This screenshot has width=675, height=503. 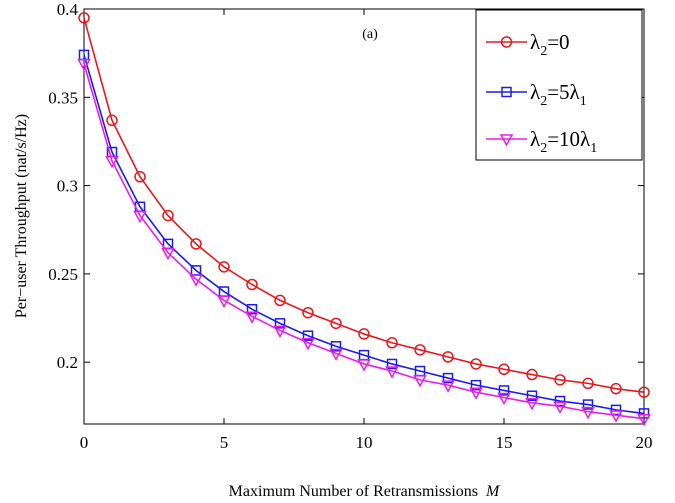 What do you see at coordinates (563, 141) in the screenshot?
I see `legend-label: λ2=10λ1` at bounding box center [563, 141].